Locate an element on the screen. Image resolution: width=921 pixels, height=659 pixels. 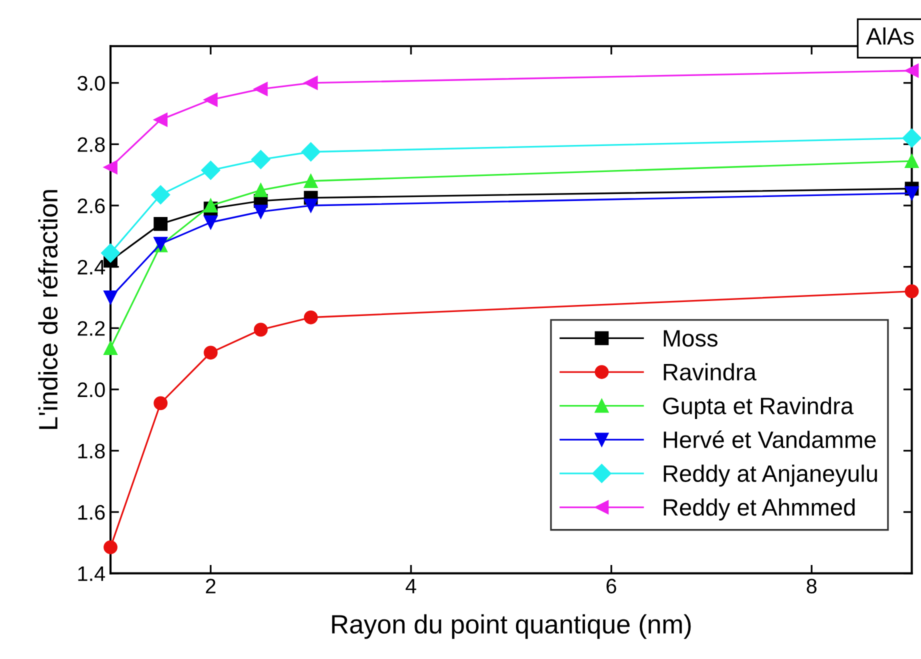
x-tick-label: 4 is located at coordinates (411, 586).